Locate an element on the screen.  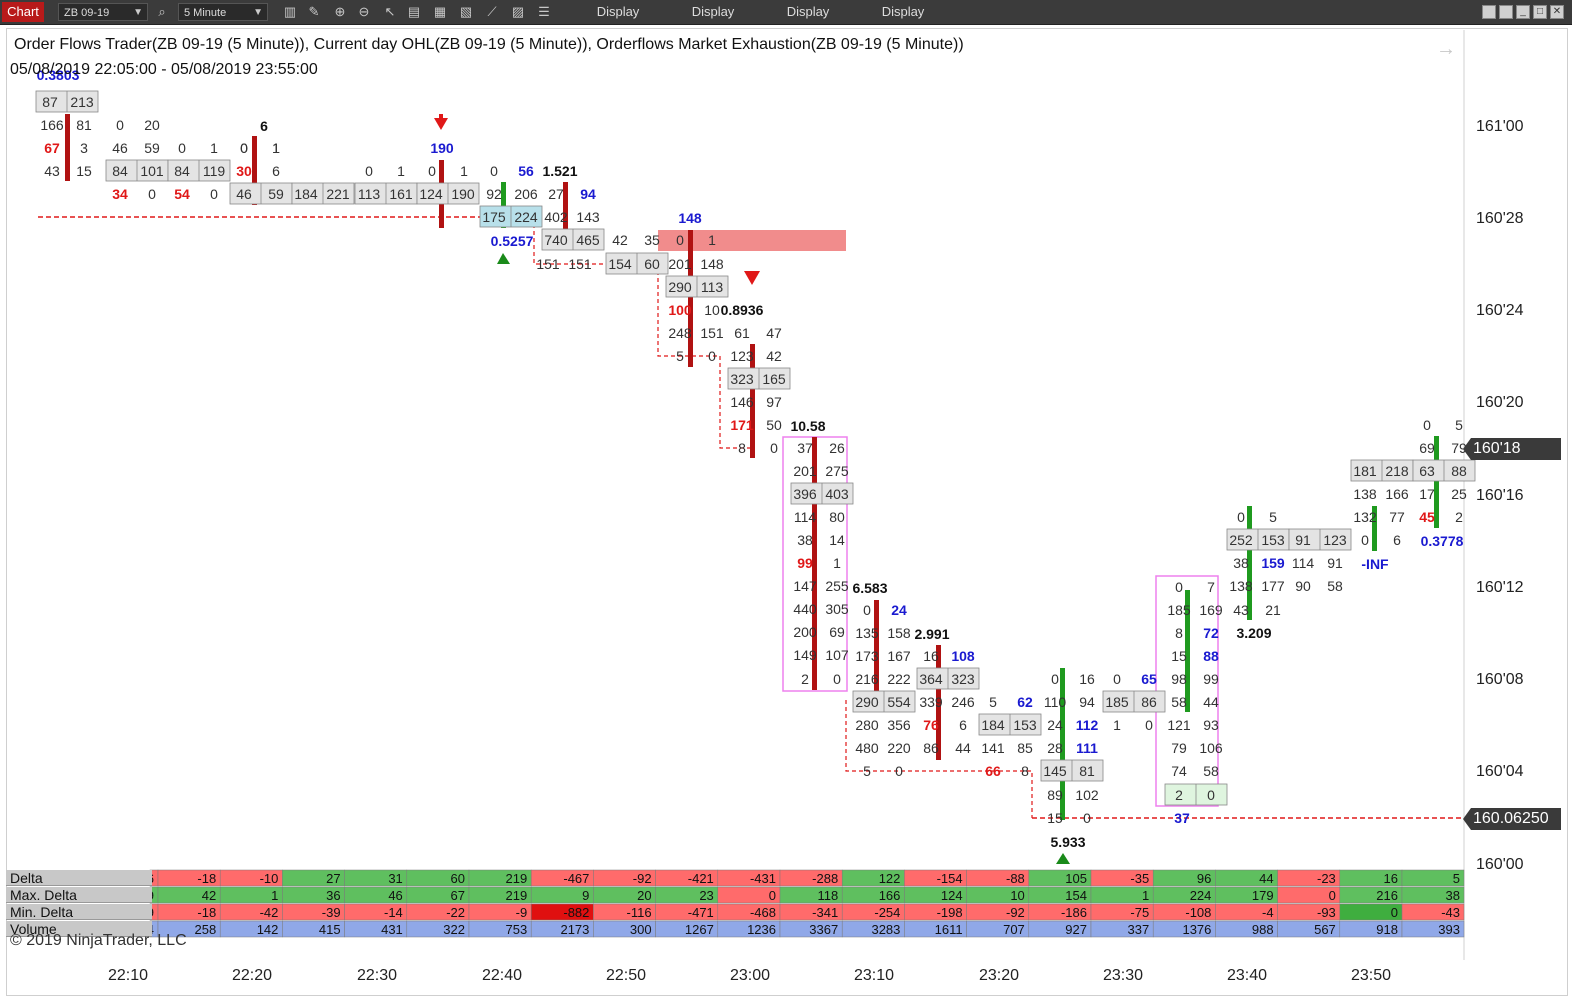
footprint-bid: 171 is located at coordinates (742, 425).